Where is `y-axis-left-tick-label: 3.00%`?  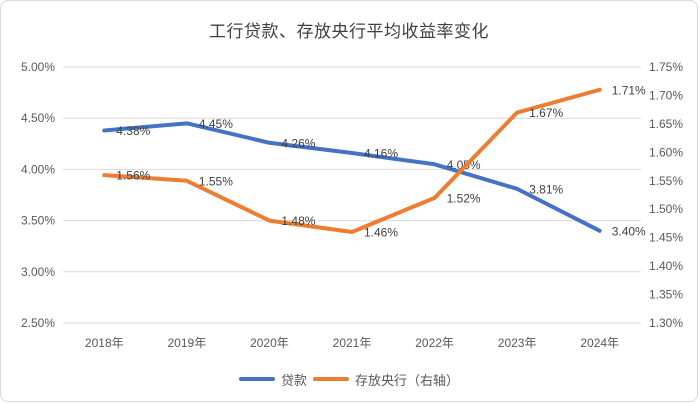 y-axis-left-tick-label: 3.00% is located at coordinates (38, 272).